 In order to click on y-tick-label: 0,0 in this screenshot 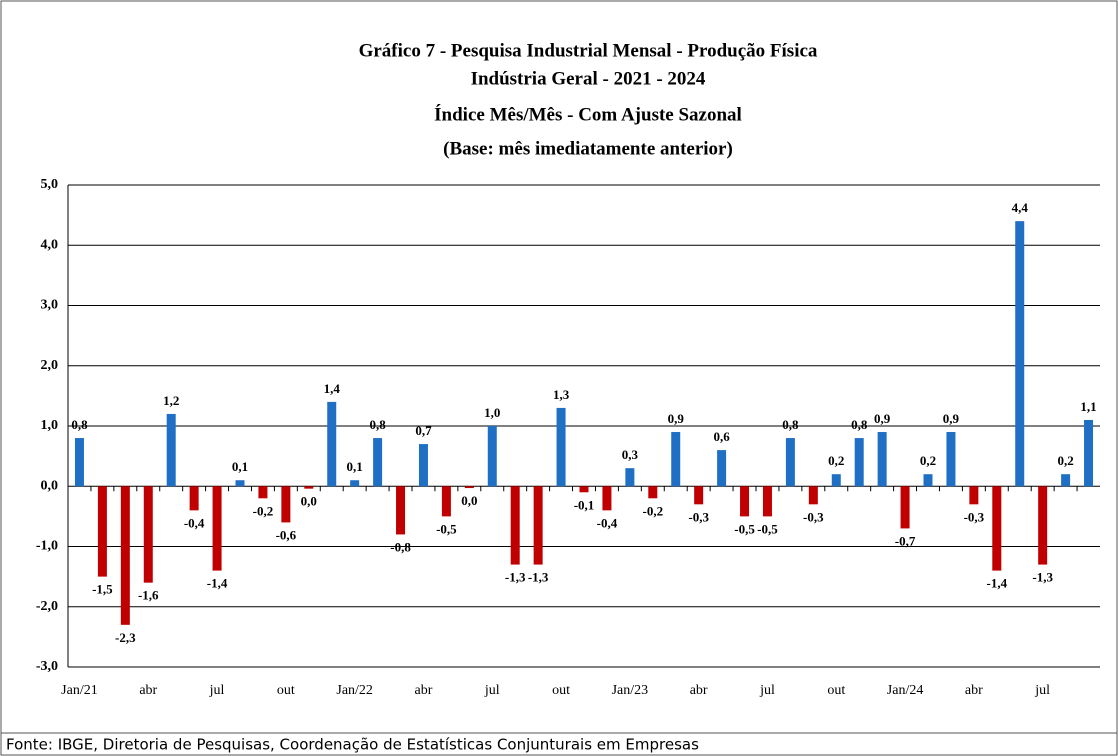, I will do `click(50, 485)`.